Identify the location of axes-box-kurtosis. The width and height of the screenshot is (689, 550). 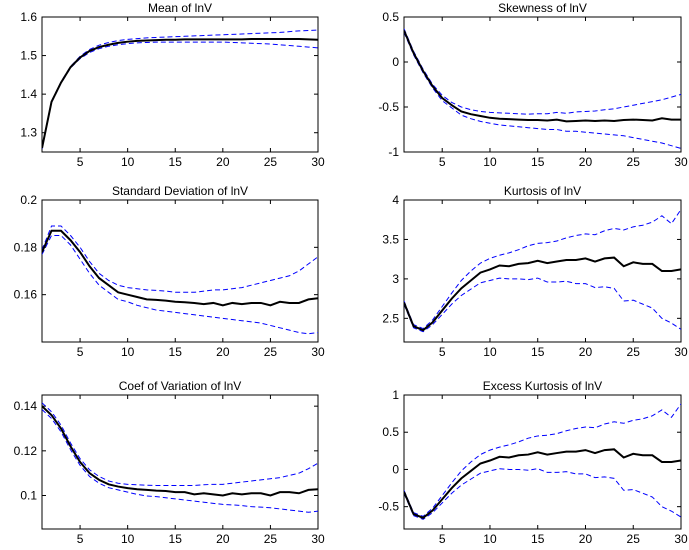
(542, 271).